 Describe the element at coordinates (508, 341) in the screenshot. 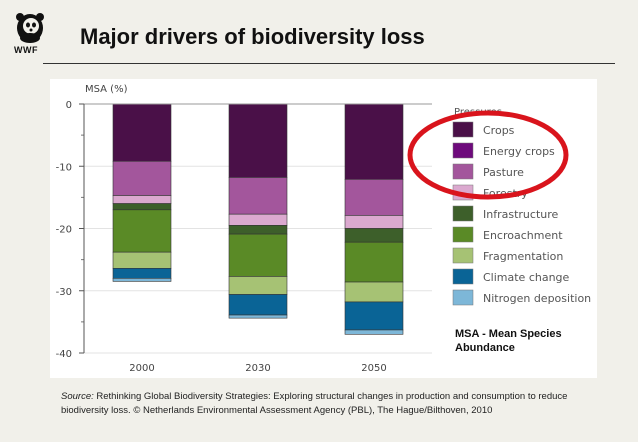

I see `msa-note: MSA - Mean Species Abundance` at that location.